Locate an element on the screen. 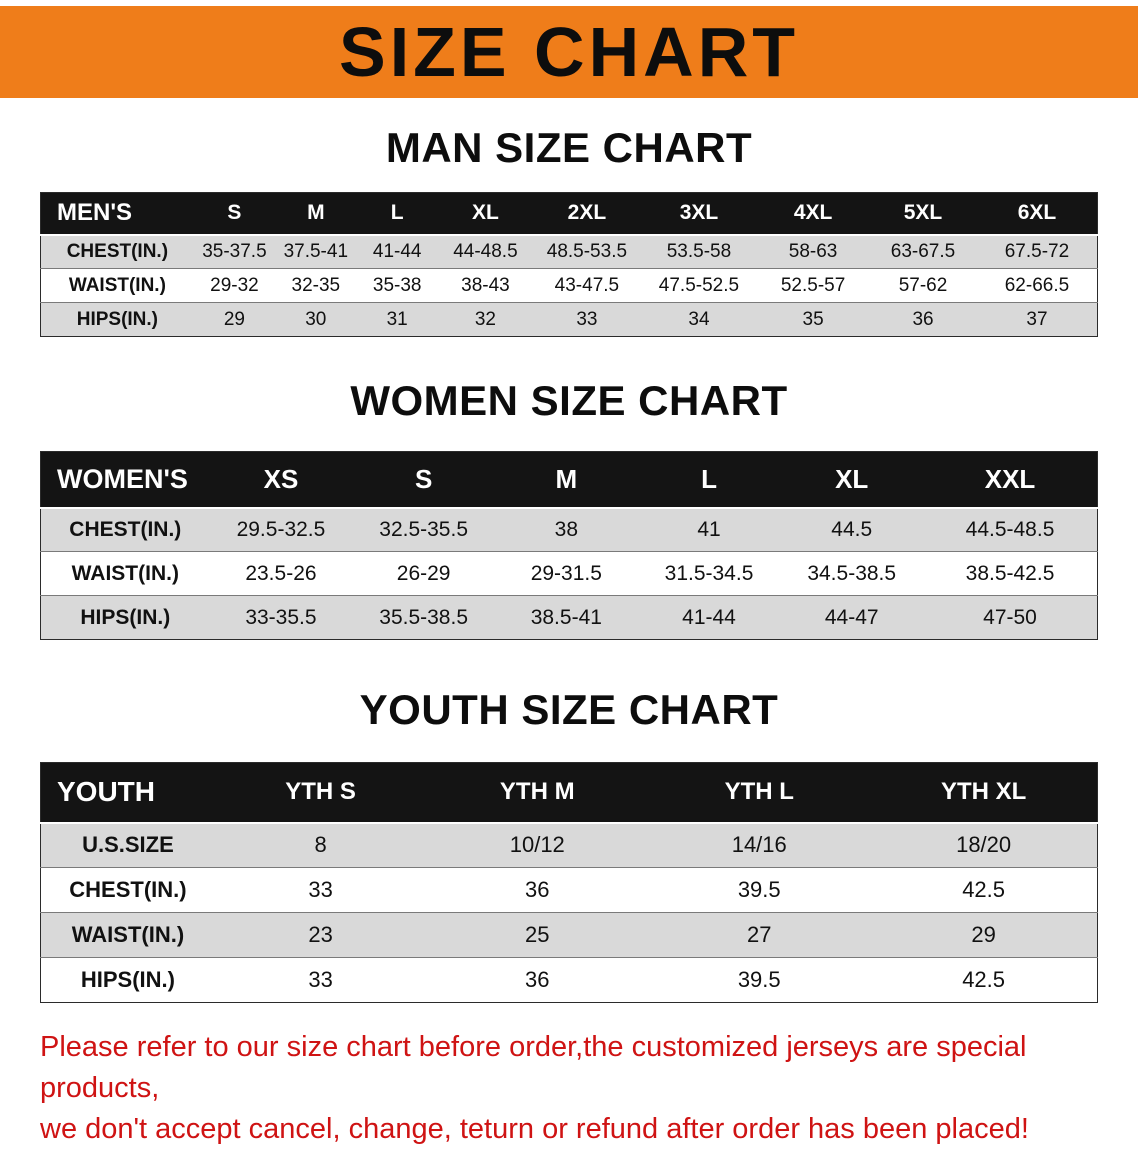  value-cell: 33-35.5 is located at coordinates (281, 617).